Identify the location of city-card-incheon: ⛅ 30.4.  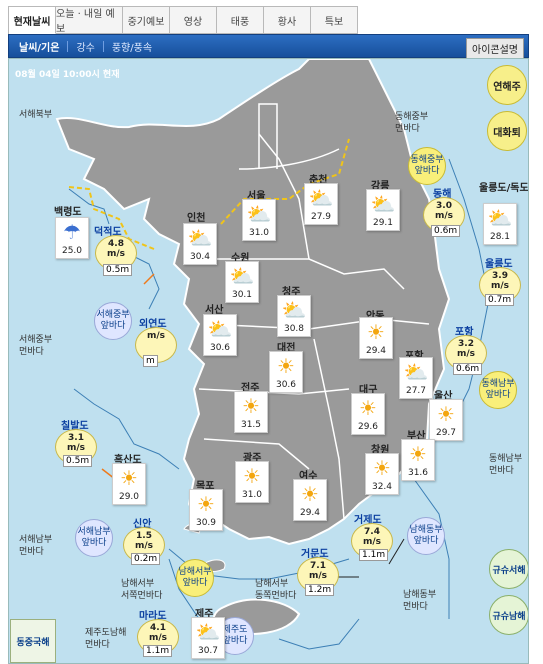
(200, 244).